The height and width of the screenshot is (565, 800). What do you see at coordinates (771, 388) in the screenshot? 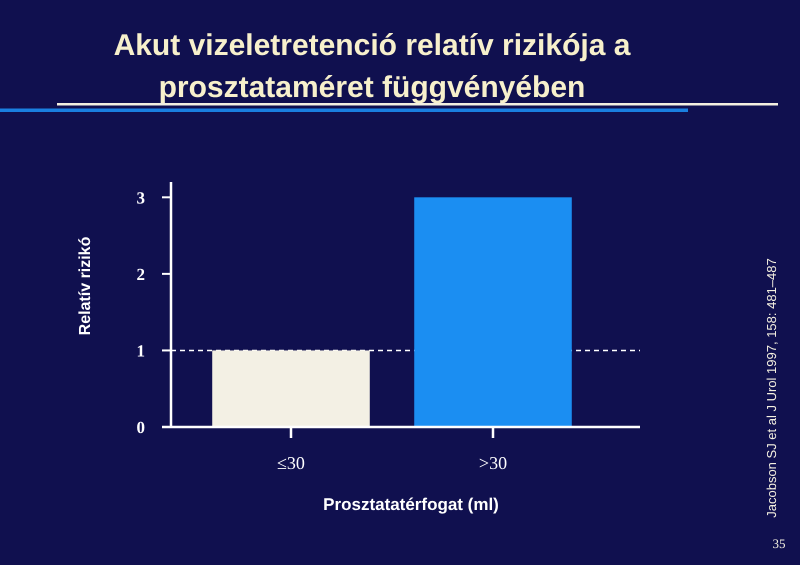
I see `text: Jacobson SJ et al J Urol 1997, 158: 481–487` at bounding box center [771, 388].